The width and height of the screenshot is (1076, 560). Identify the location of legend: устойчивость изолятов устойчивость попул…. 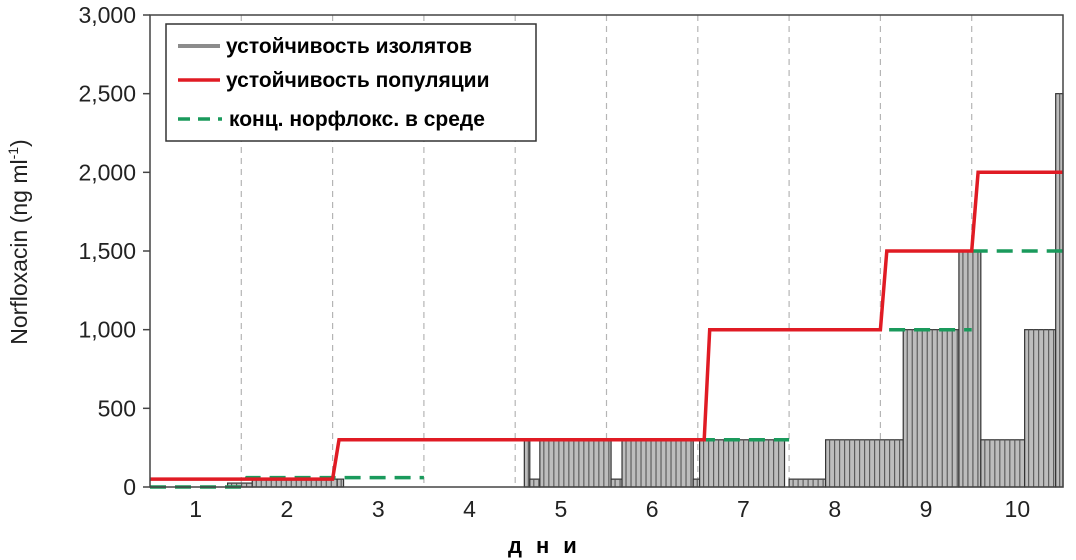
(351, 82).